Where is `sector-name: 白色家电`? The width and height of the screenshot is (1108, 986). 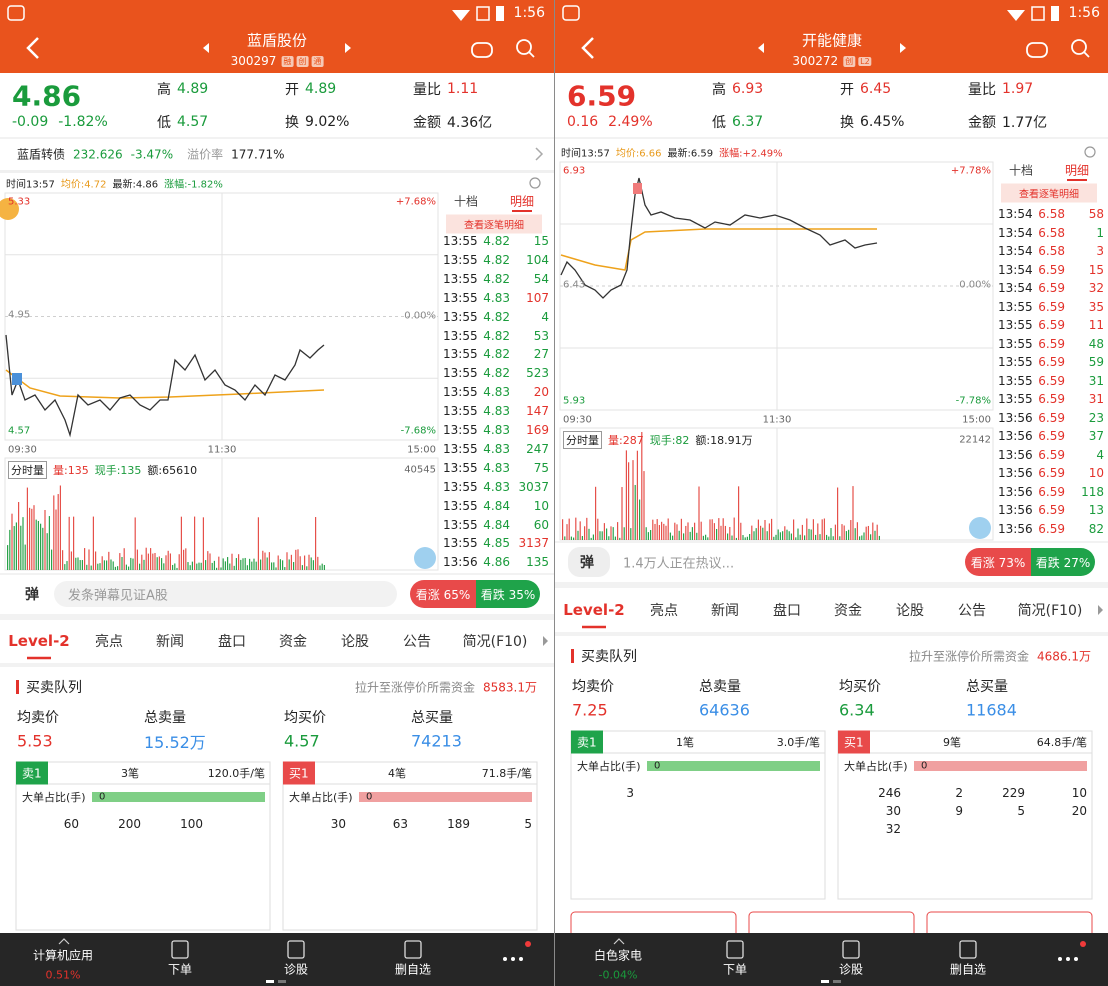 sector-name: 白色家电 is located at coordinates (618, 955).